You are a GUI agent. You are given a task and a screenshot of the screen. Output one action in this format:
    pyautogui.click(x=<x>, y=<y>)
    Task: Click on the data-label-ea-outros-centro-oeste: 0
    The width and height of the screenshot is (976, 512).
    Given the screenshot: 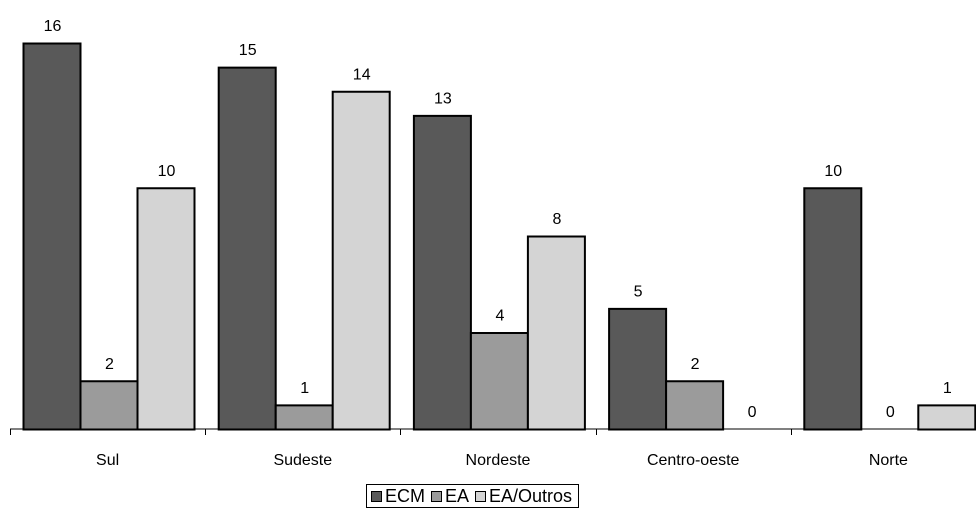 What is the action you would take?
    pyautogui.click(x=752, y=412)
    